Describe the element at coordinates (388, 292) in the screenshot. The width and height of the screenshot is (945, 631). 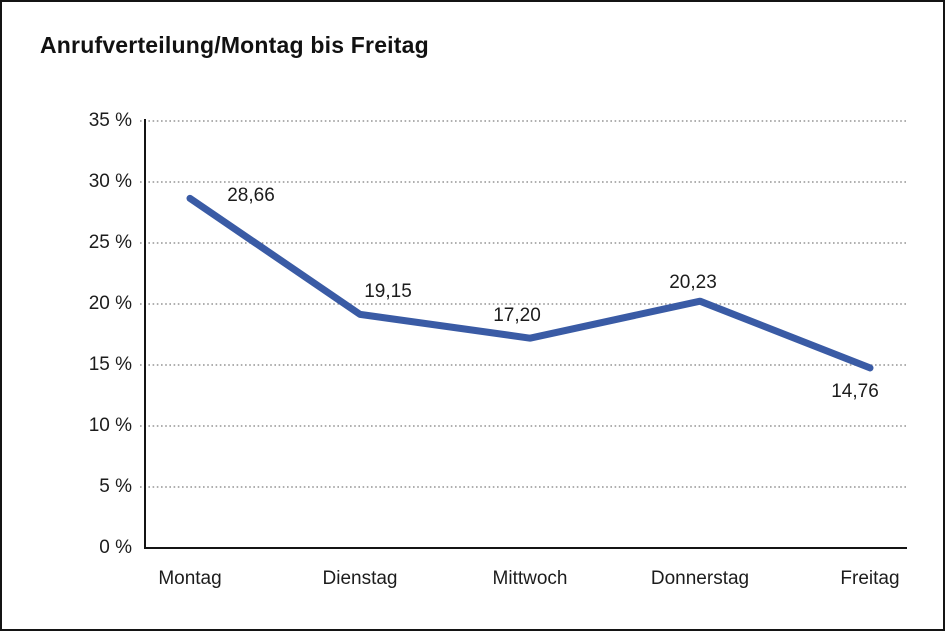
I see `data-point-label: 19,15` at that location.